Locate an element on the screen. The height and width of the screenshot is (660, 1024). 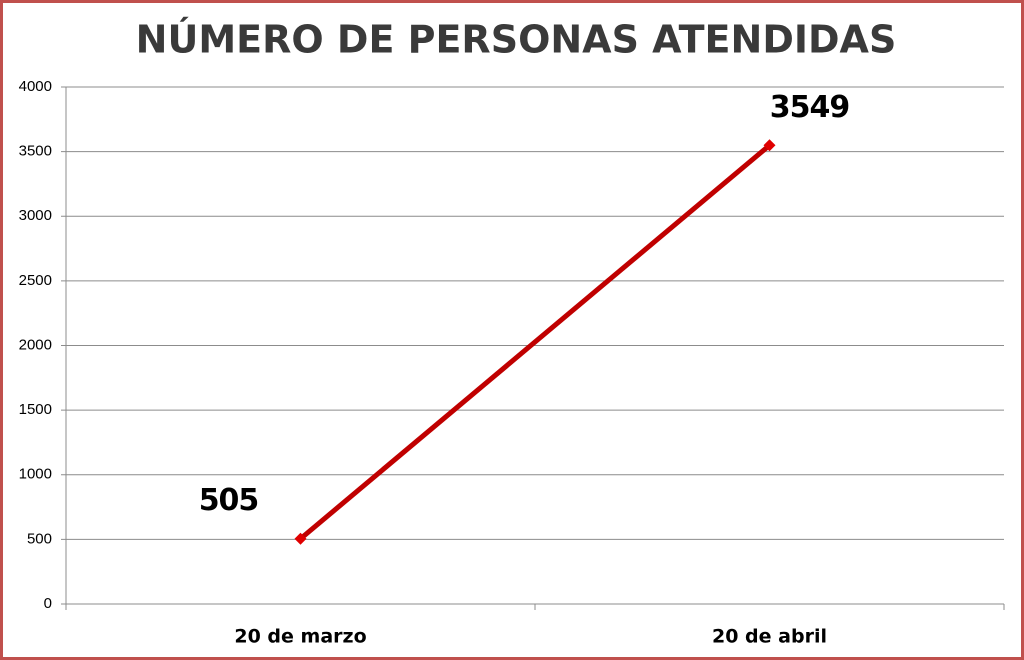
y-tick-label: 500 is located at coordinates (39, 538).